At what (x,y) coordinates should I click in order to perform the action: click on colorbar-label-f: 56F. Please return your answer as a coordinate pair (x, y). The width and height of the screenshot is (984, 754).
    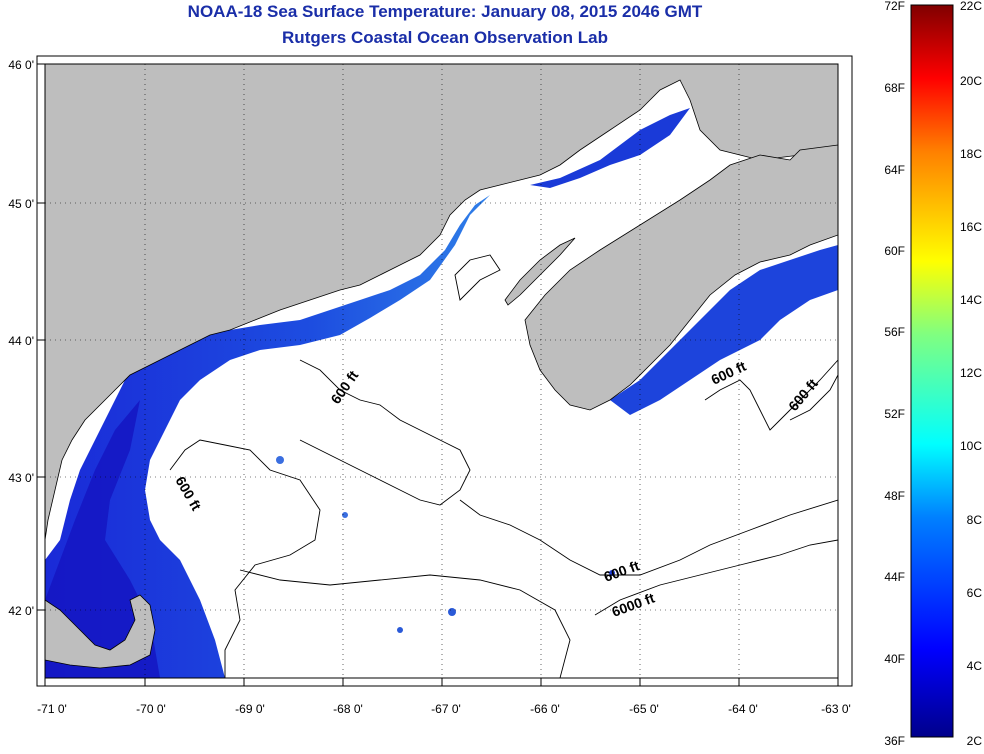
    Looking at the image, I should click on (894, 332).